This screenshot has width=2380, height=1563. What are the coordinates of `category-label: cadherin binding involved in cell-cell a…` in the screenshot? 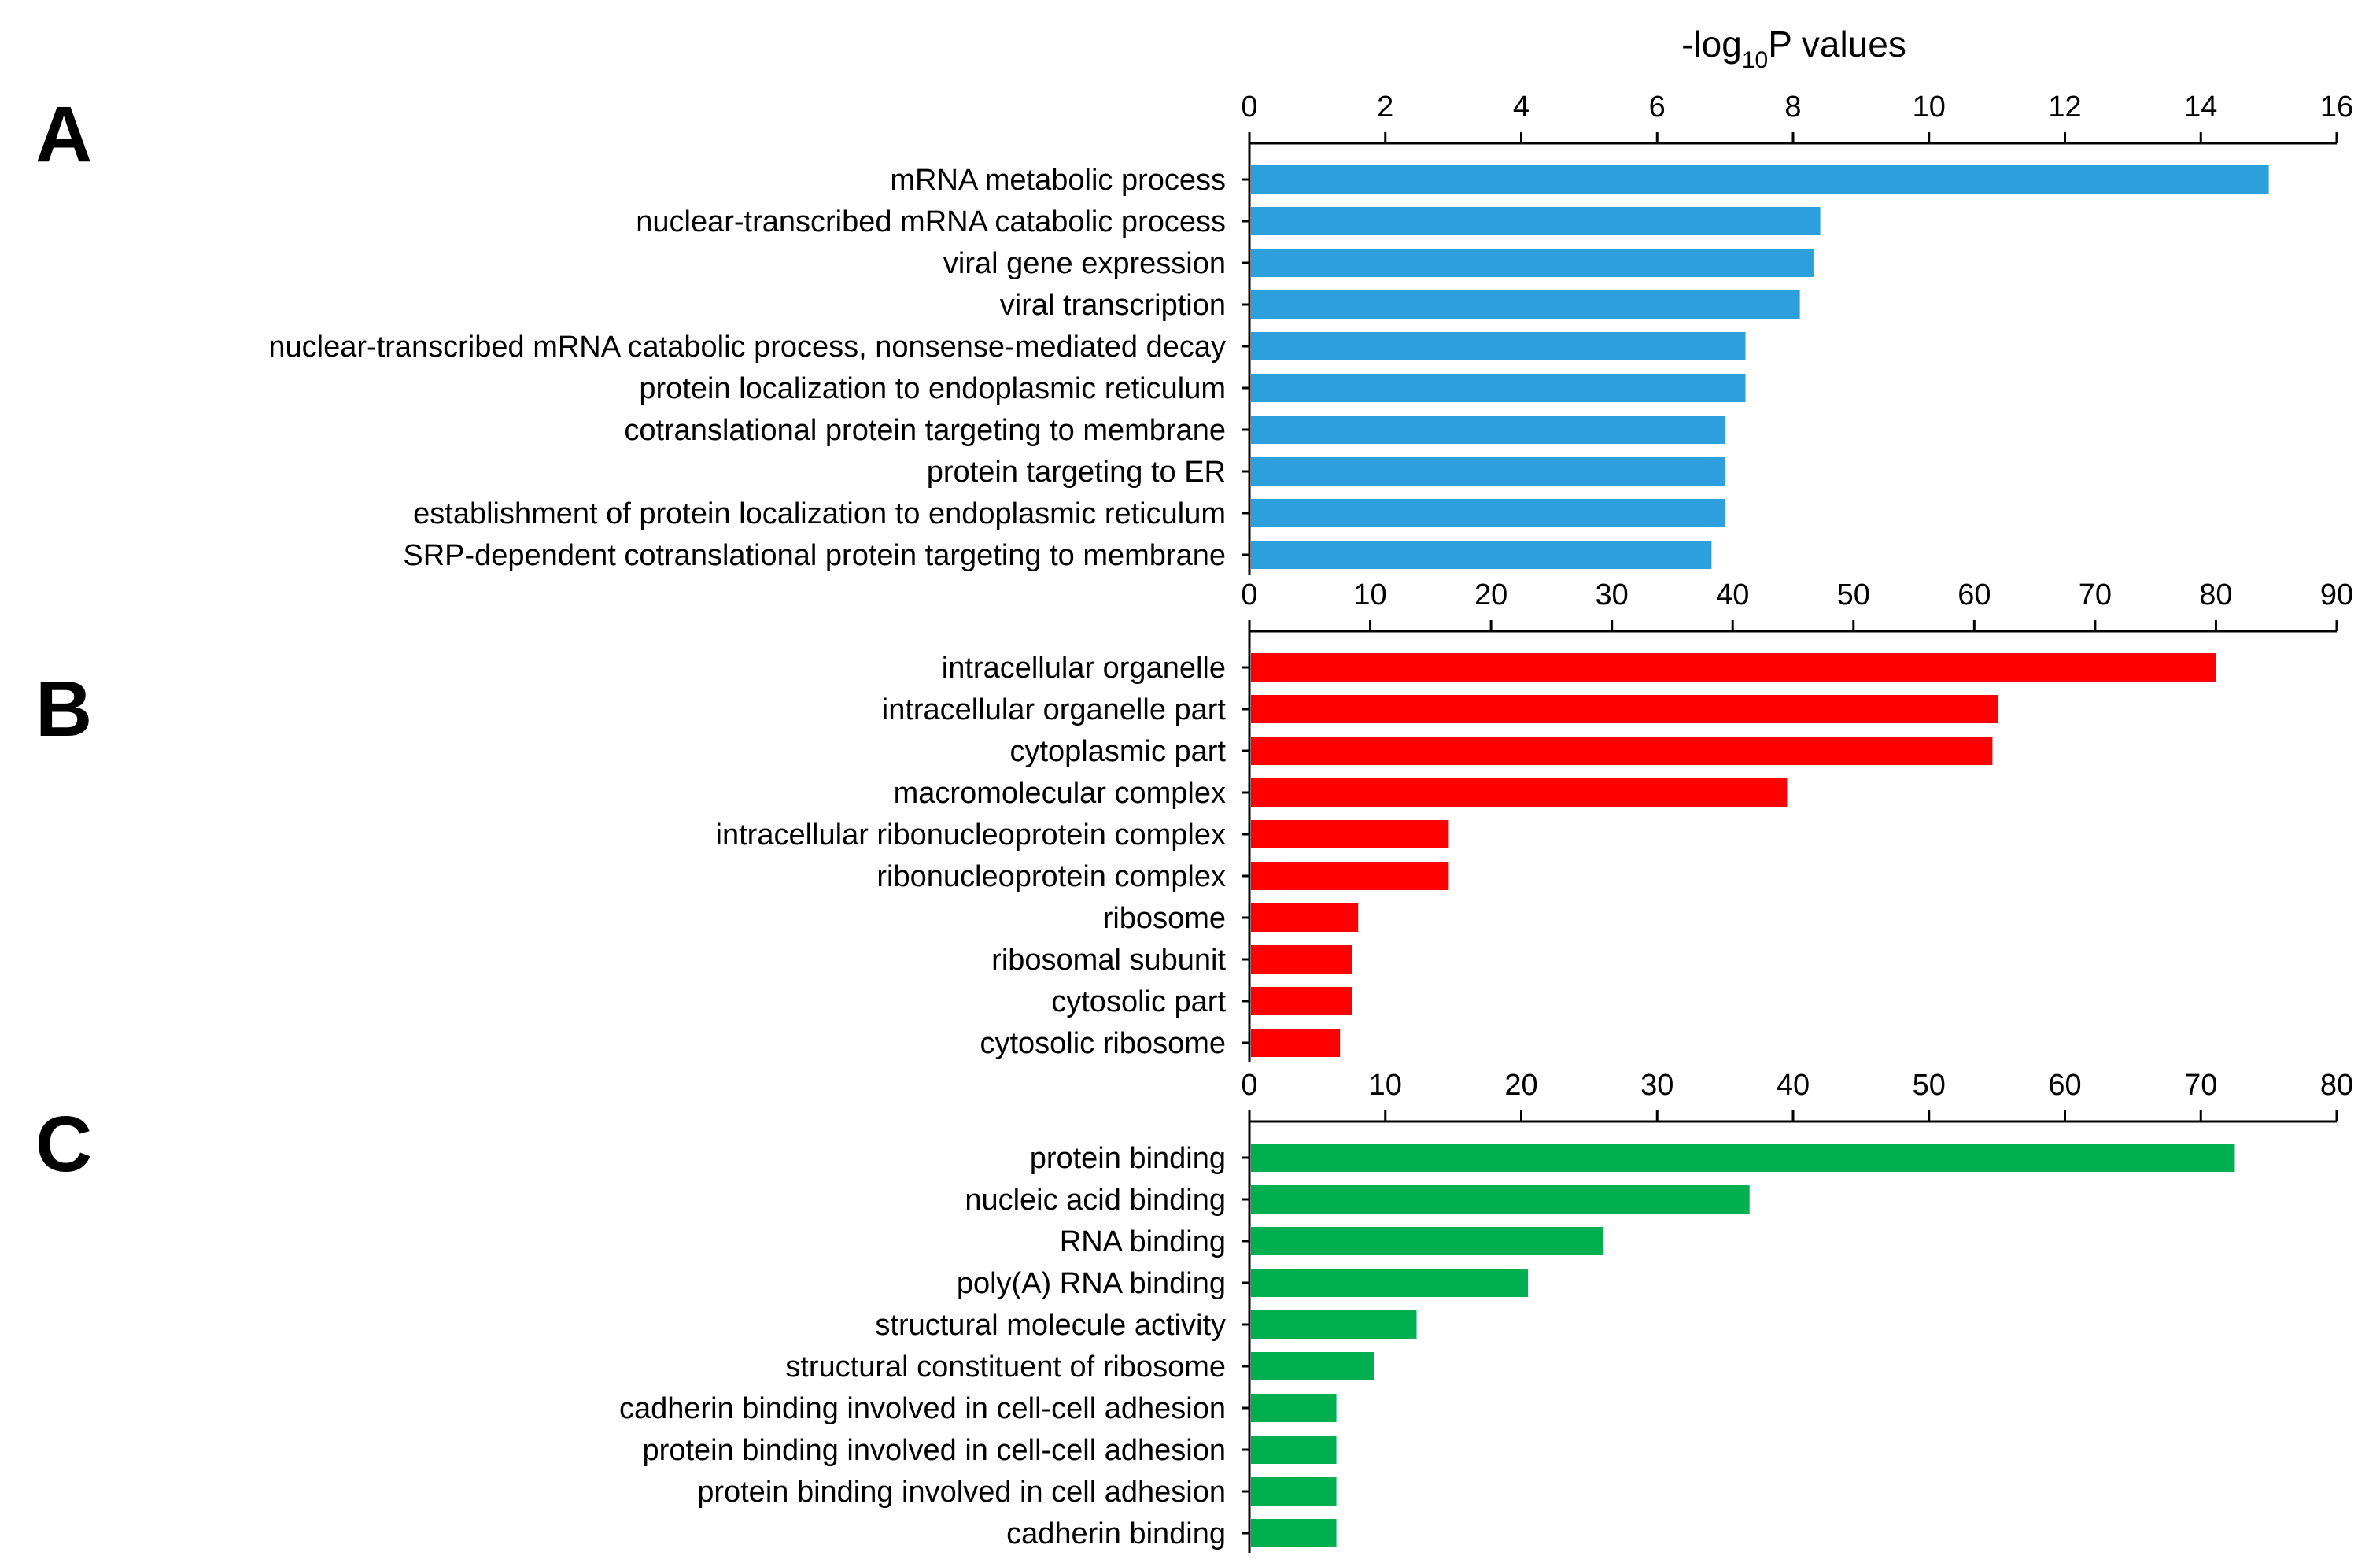 It's located at (922, 1409).